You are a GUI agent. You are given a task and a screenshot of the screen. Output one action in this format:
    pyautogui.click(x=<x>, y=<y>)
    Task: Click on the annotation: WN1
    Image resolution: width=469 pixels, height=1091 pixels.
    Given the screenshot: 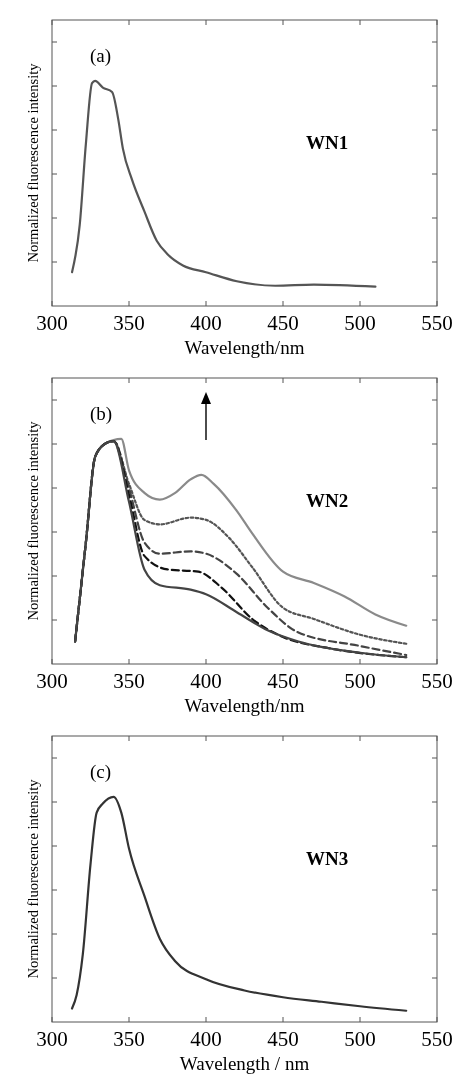 What is the action you would take?
    pyautogui.click(x=327, y=142)
    